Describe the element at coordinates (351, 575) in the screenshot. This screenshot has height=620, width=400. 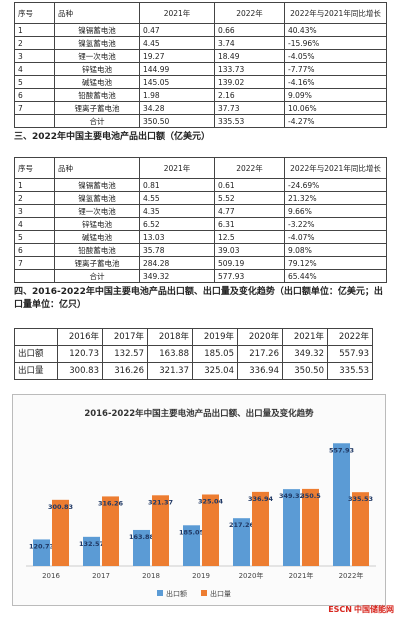
I see `x-tick-label: 2022年` at that location.